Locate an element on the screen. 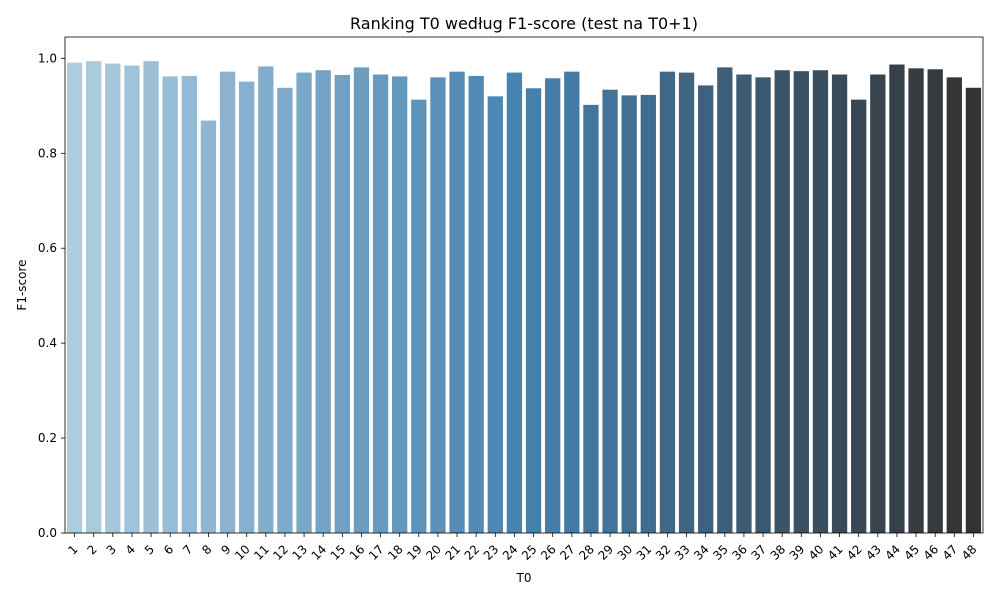 The image size is (1000, 600). y-tick-label: 0.8 is located at coordinates (47, 153).